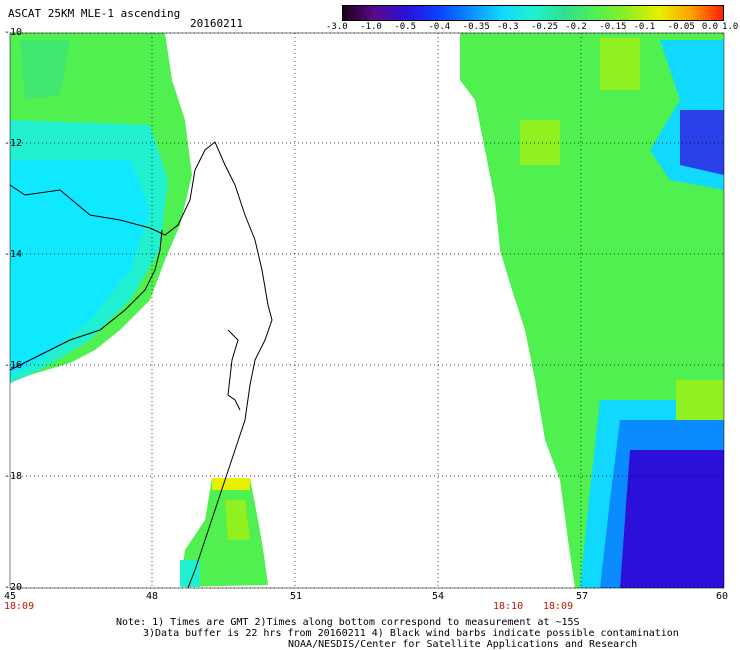  I want to click on colorbar-tick-label: 0.0, so click(710, 27).